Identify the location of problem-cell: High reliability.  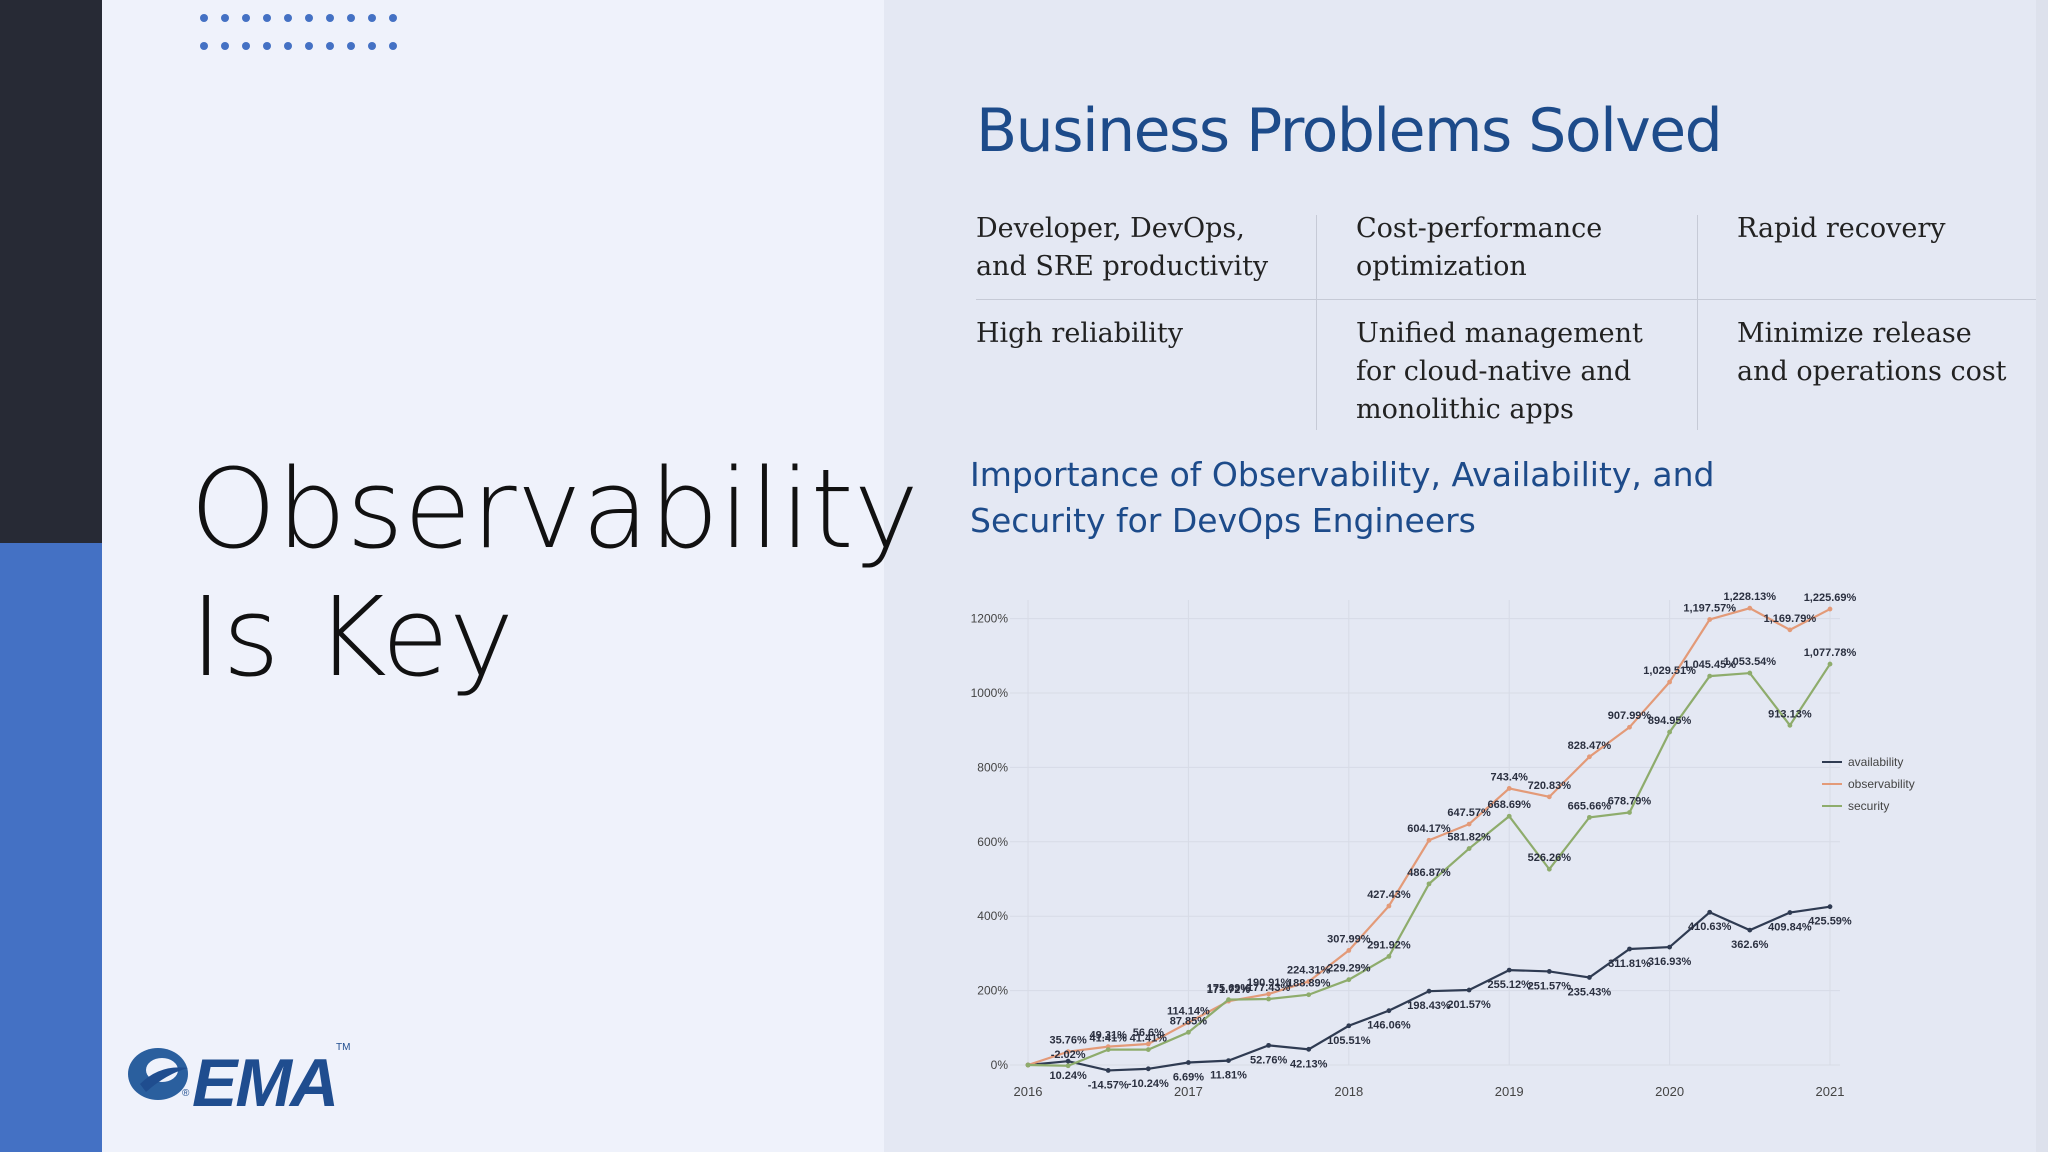
(1079, 334).